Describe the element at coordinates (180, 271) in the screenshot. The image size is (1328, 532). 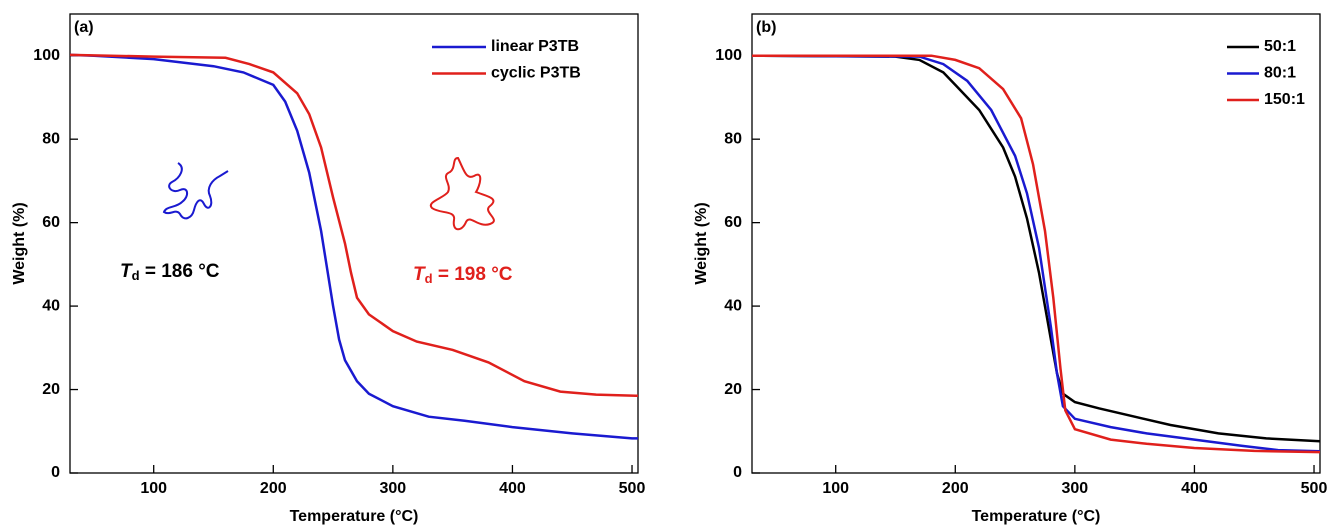
I see `annotation-text: = 186 °C` at that location.